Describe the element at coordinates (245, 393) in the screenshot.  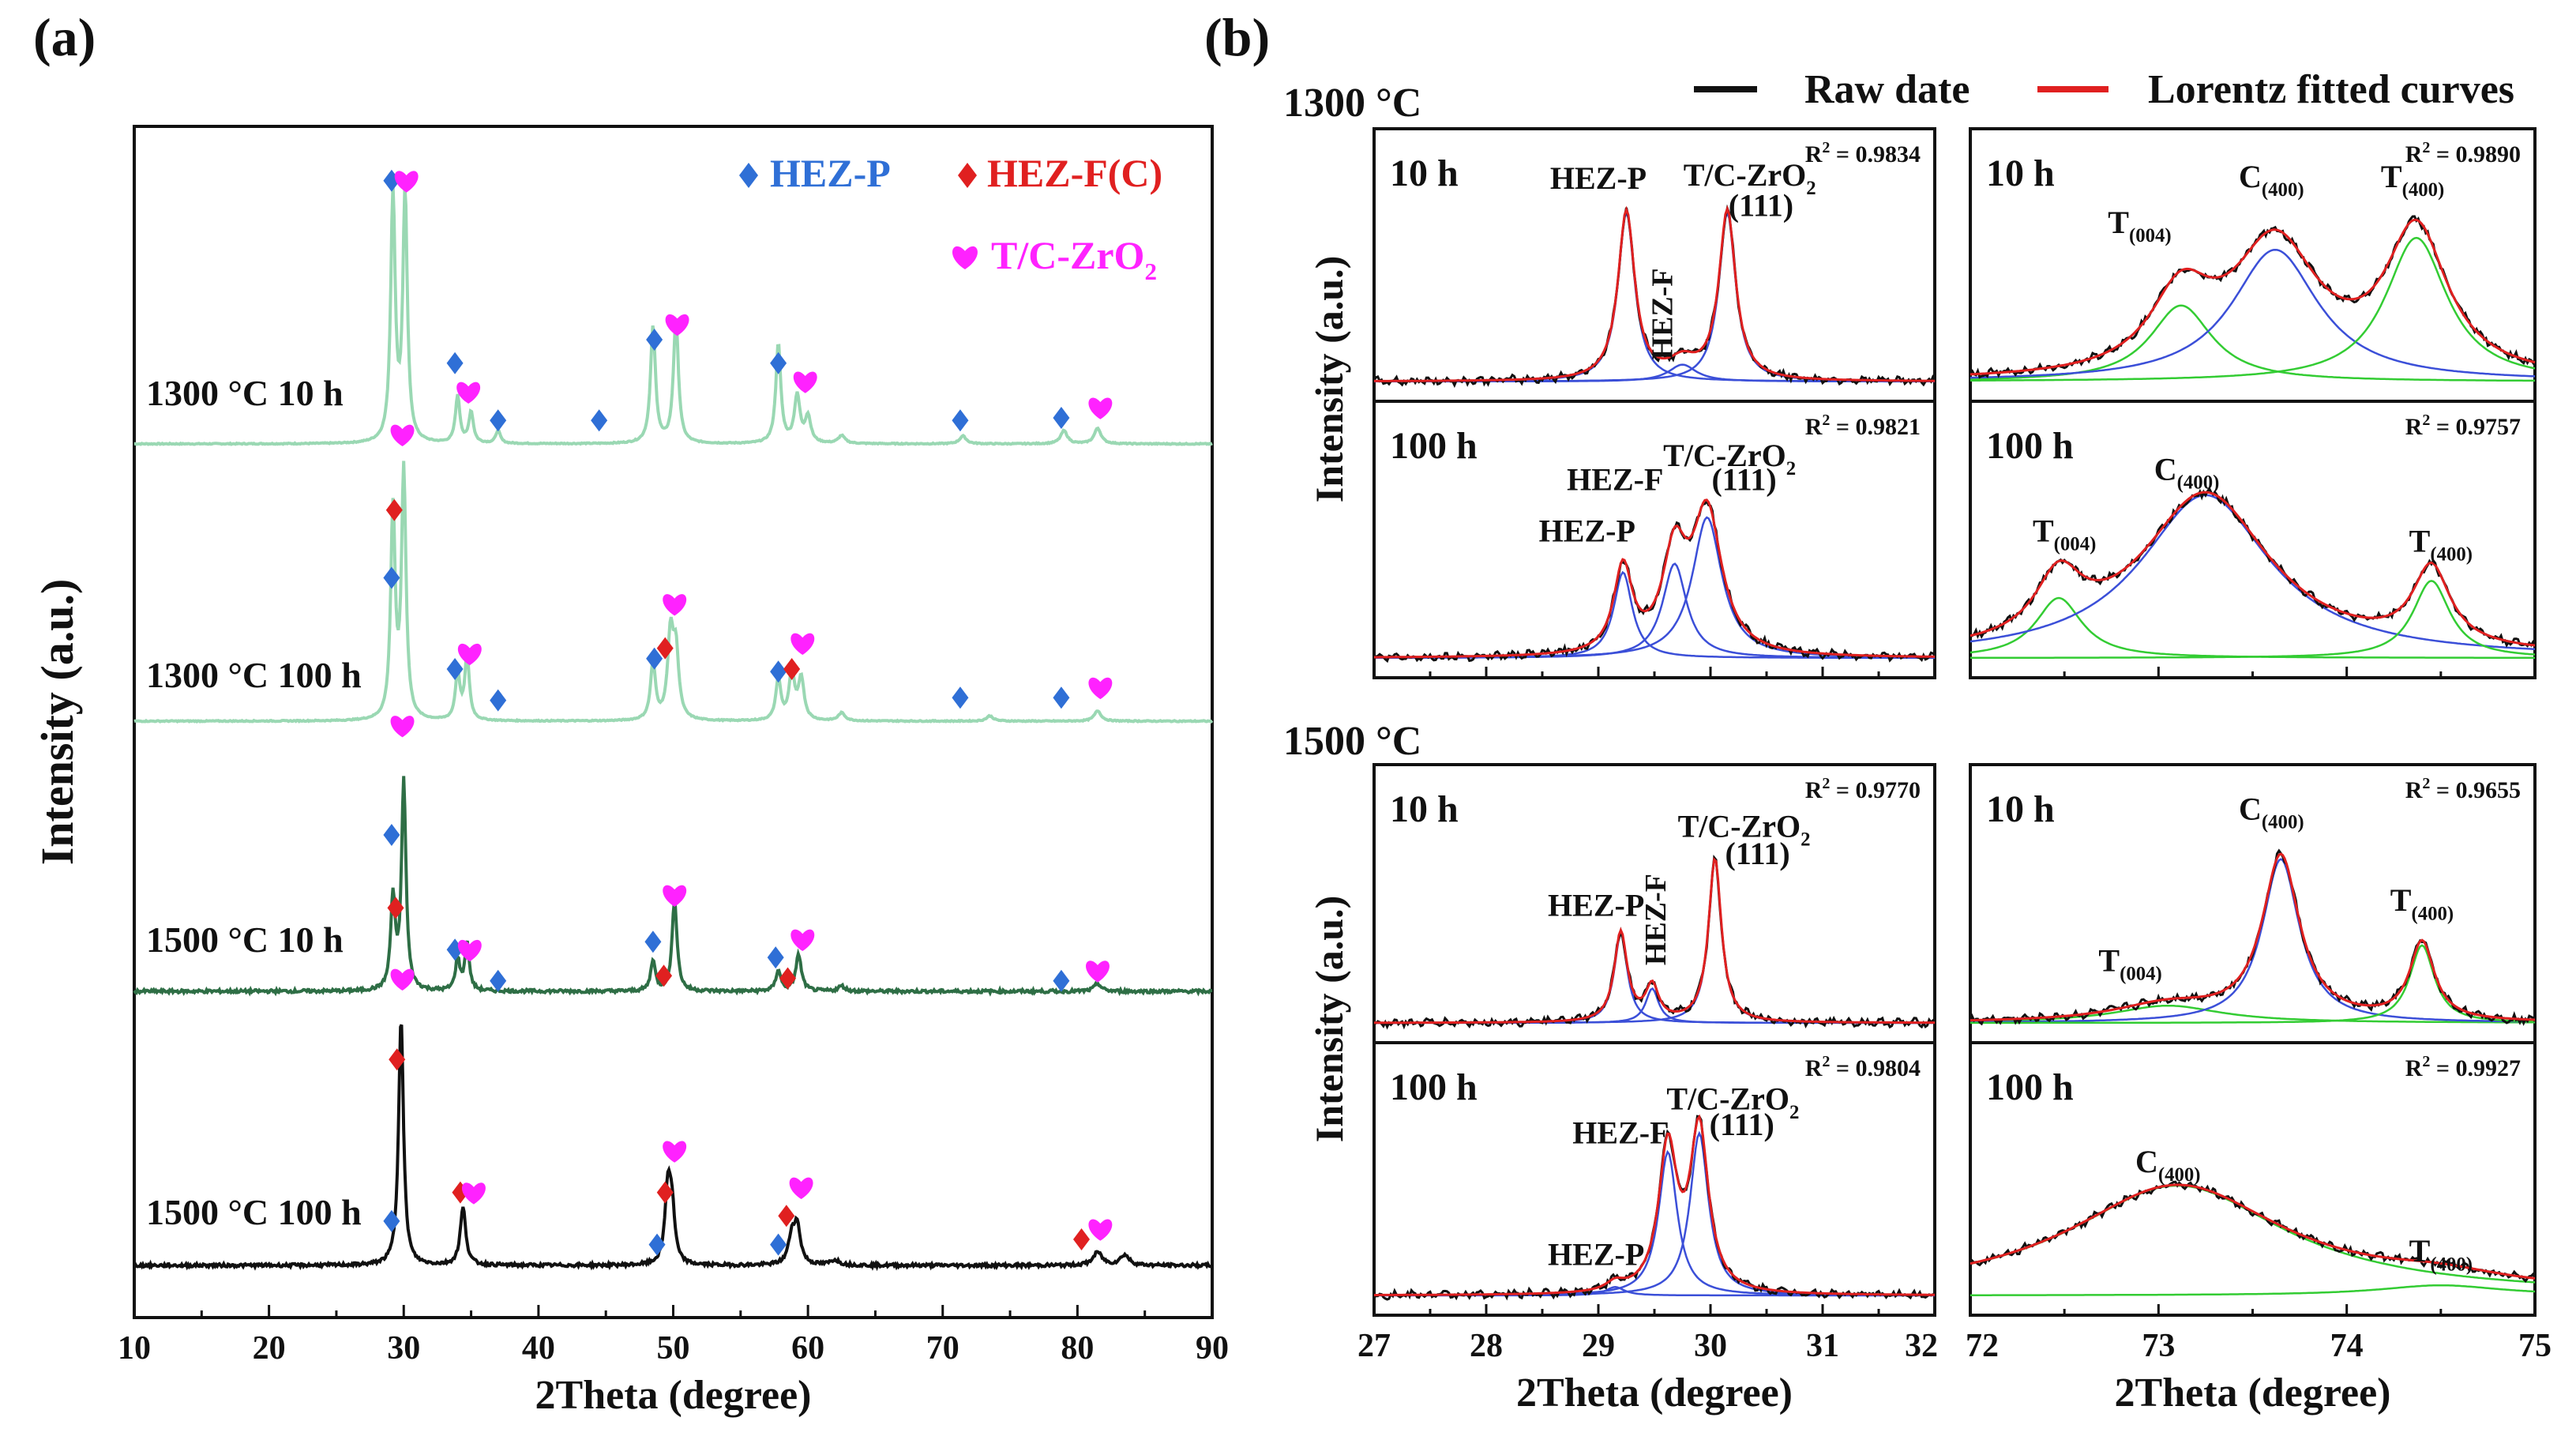
I see `pattern-label: 1300 °C 10 h` at that location.